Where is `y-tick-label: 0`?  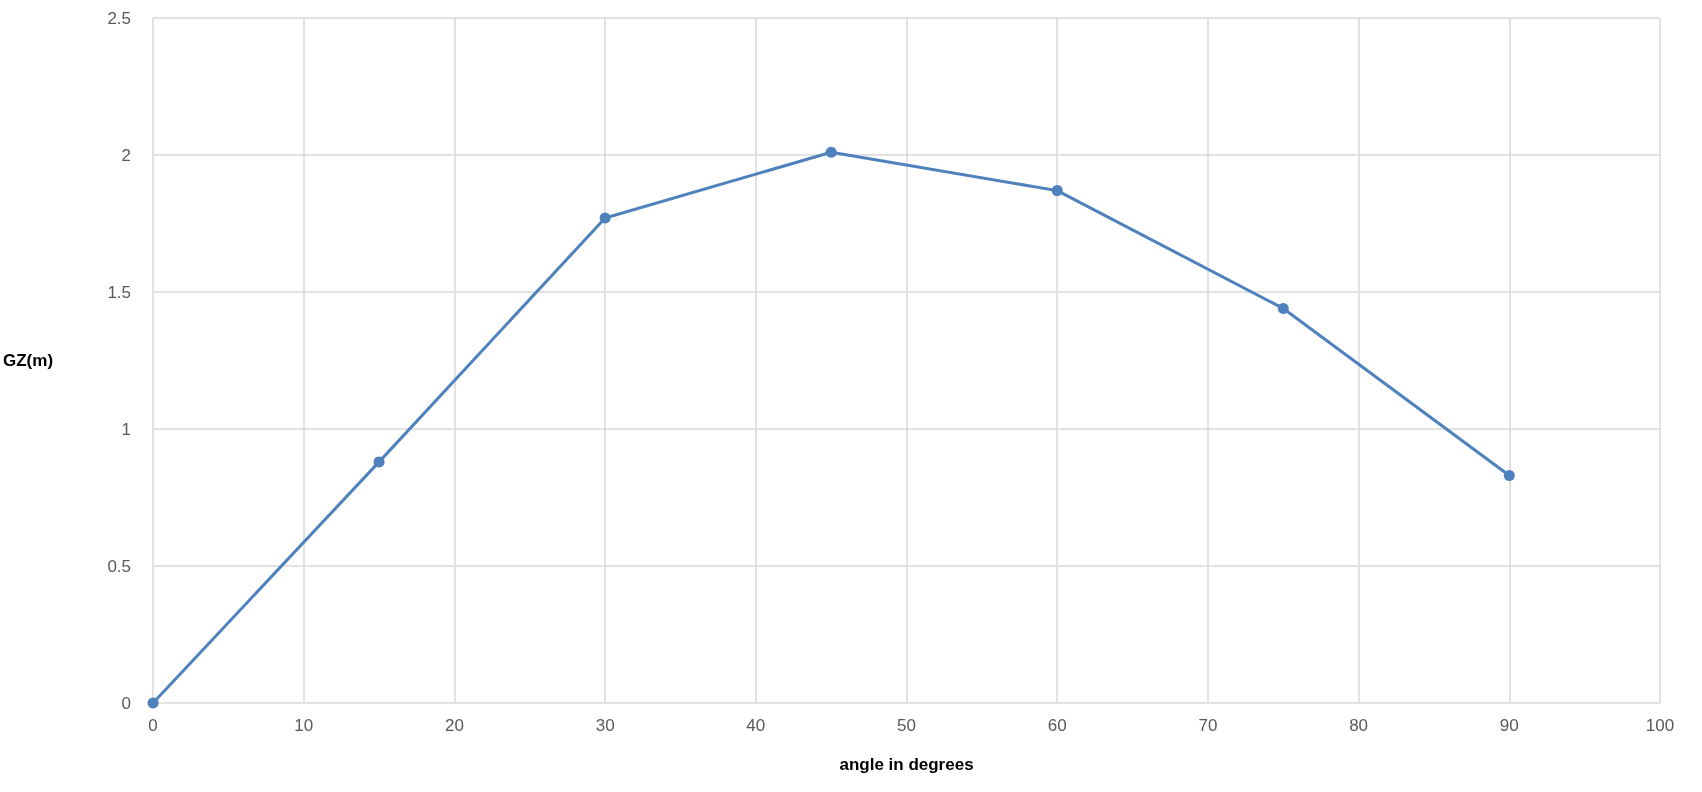 y-tick-label: 0 is located at coordinates (126, 703).